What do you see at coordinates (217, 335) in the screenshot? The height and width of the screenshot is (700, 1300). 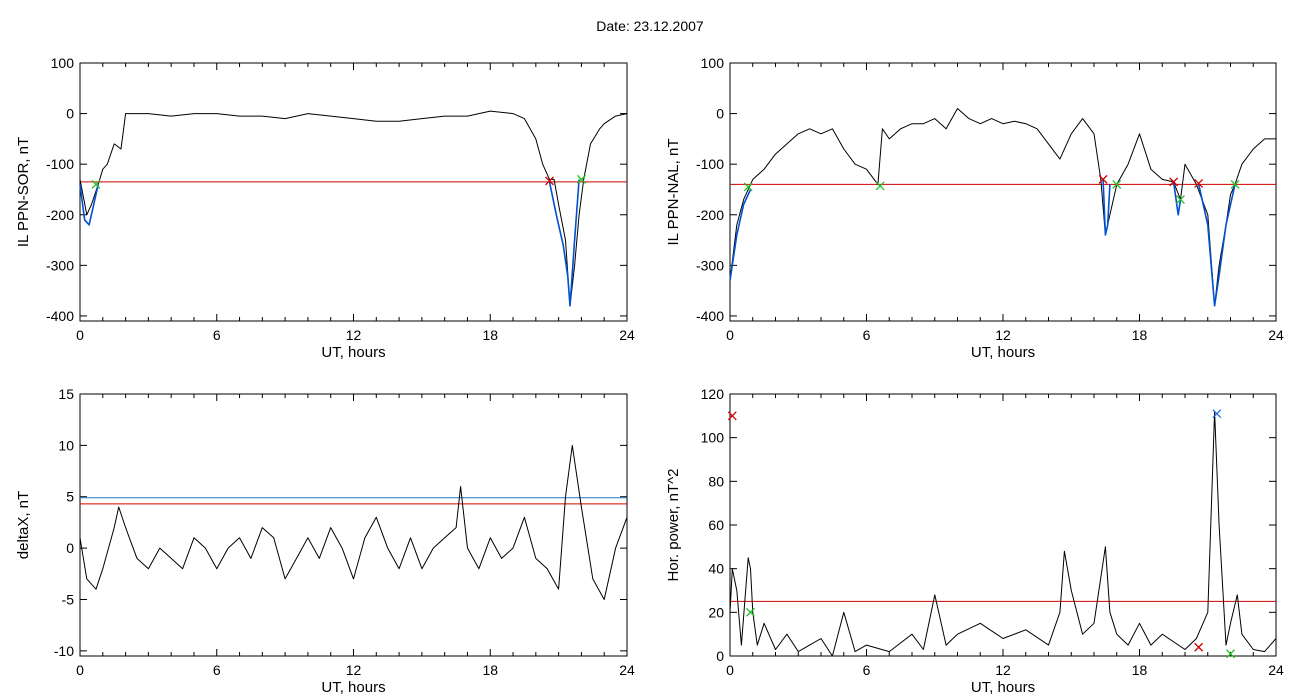 I see `chart-1-x-tick-label: 6` at bounding box center [217, 335].